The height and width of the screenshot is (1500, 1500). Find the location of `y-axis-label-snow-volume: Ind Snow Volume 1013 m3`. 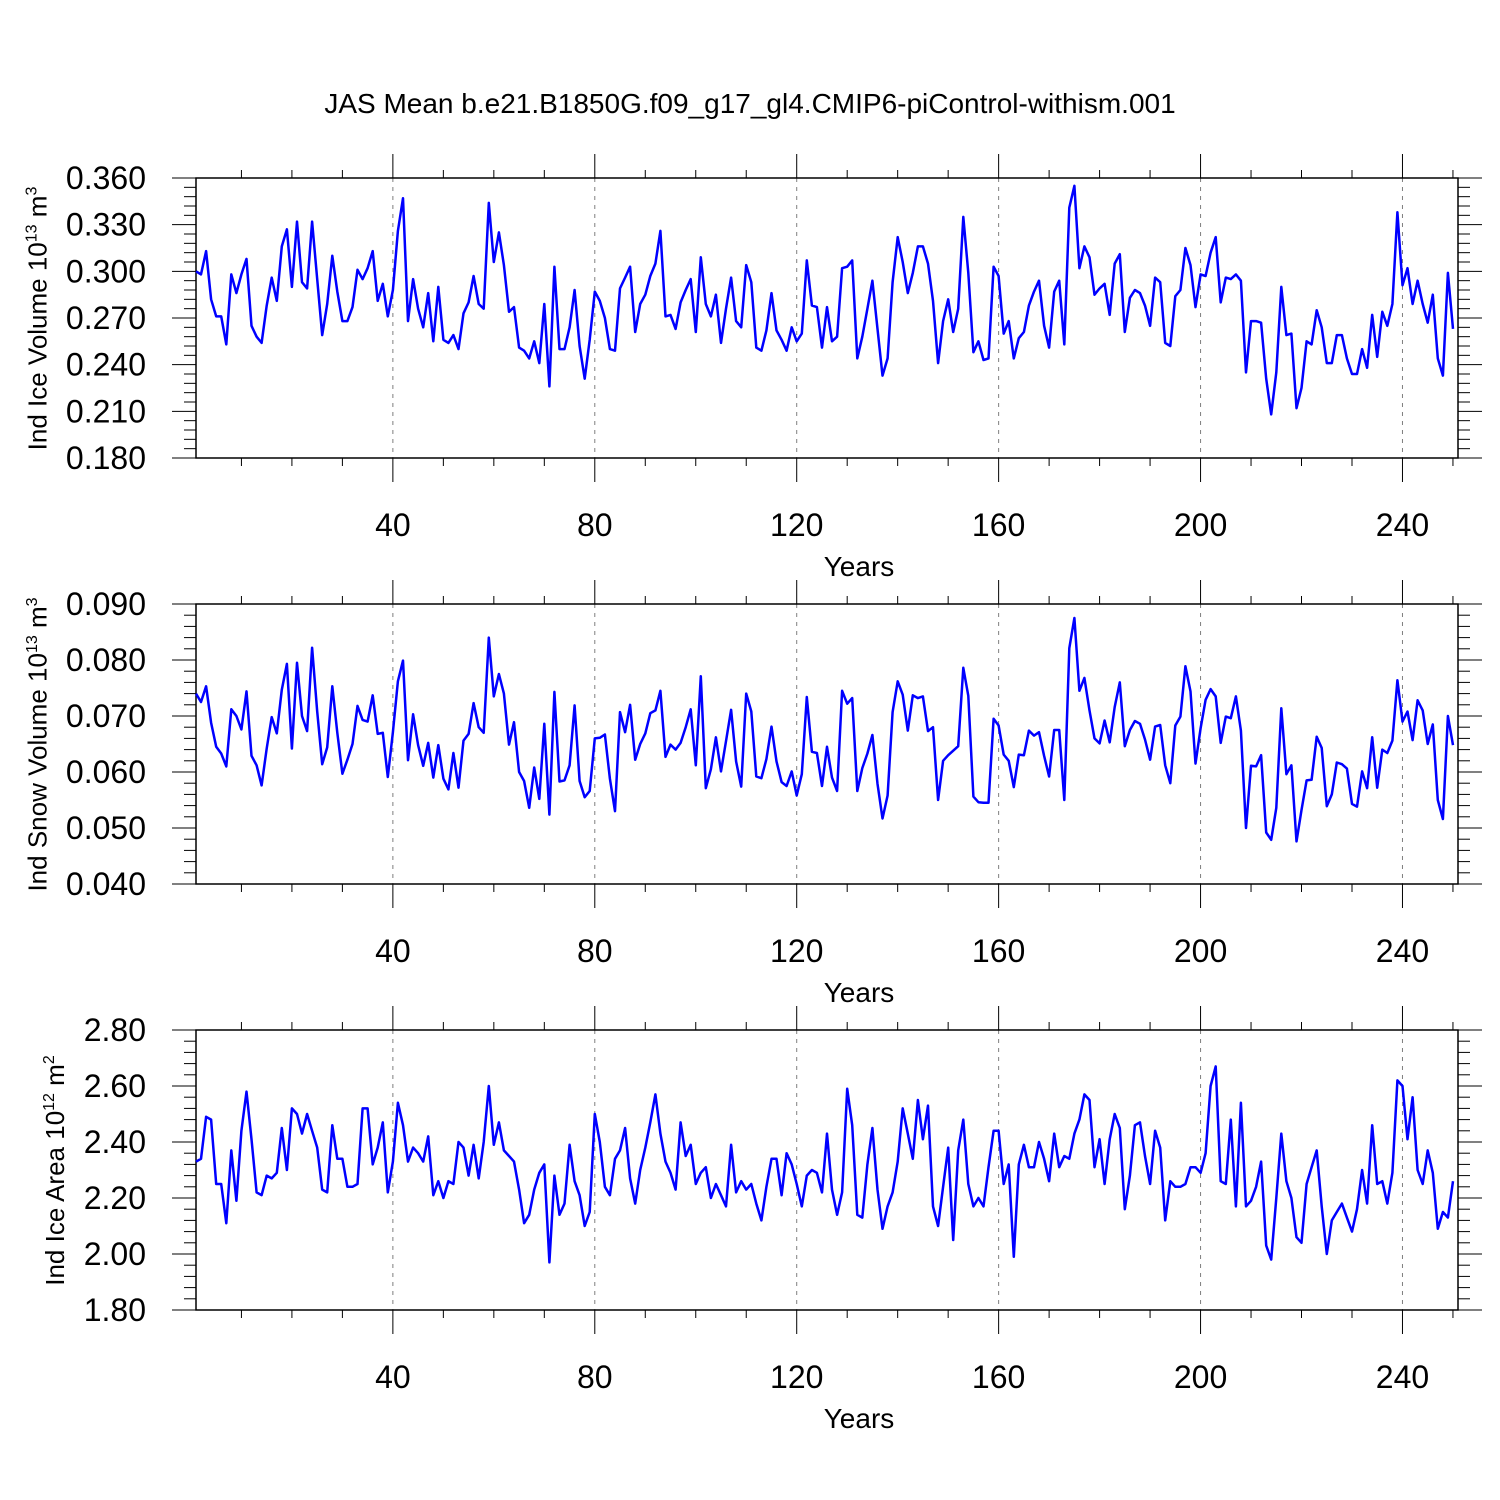

y-axis-label-snow-volume: Ind Snow Volume 1013 m3 is located at coordinates (37, 744).